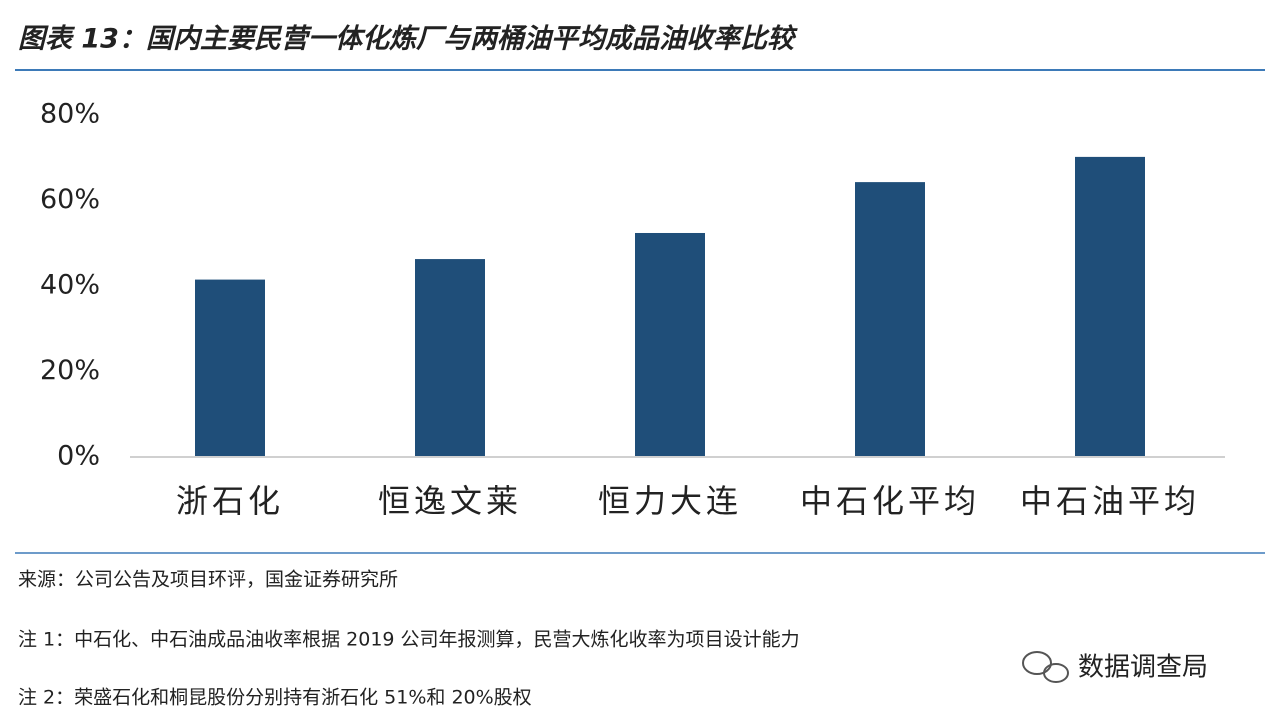 The width and height of the screenshot is (1280, 724). Describe the element at coordinates (408, 39) in the screenshot. I see `chart-title: 图表 13：国内主要民营一体化炼厂与两桶油平均成品油收率比较` at that location.